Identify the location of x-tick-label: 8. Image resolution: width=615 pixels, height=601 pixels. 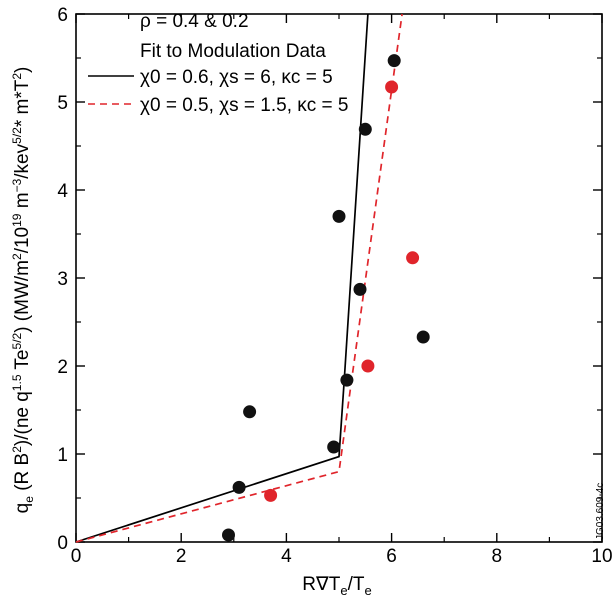
(497, 556).